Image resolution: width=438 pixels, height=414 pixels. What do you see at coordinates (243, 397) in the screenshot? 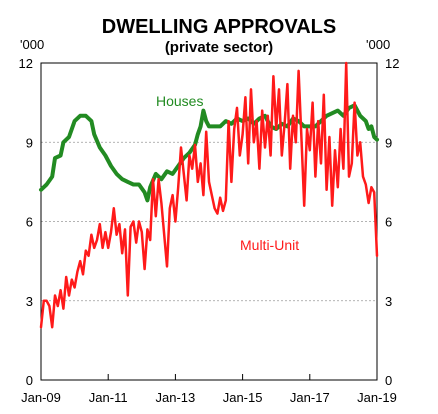
I see `x-tick-label: Jan-15` at bounding box center [243, 397].